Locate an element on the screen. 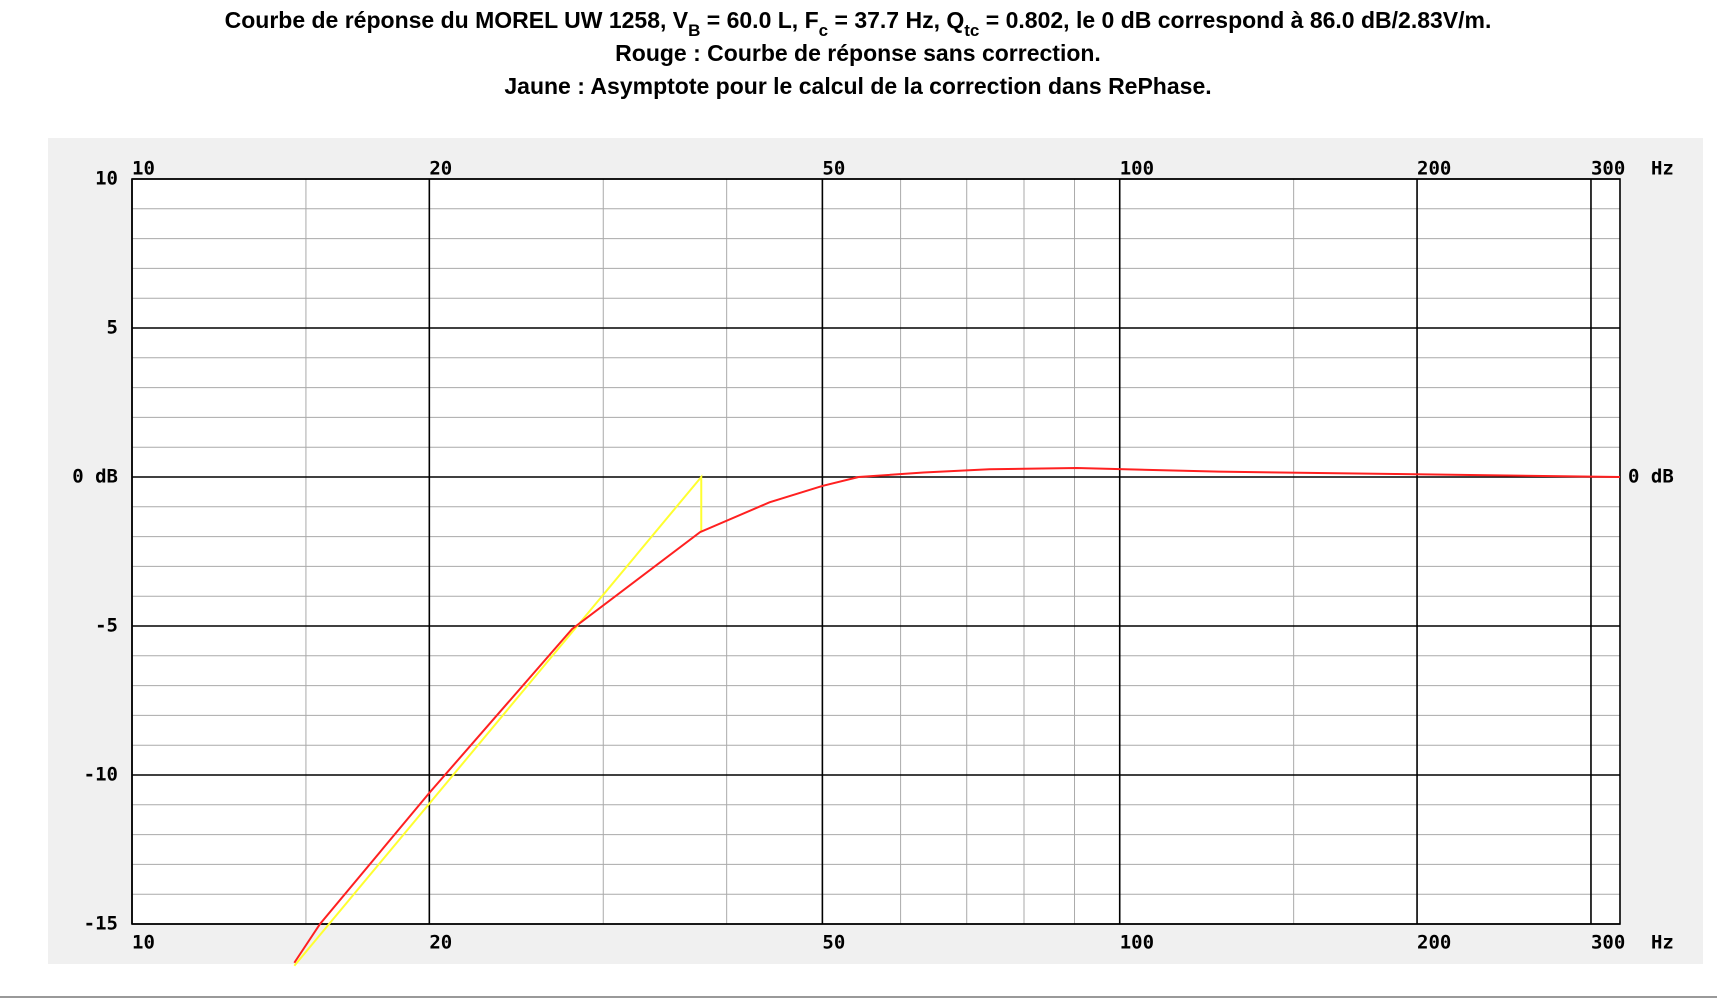  y-tick-label: 0 dB is located at coordinates (95, 477).